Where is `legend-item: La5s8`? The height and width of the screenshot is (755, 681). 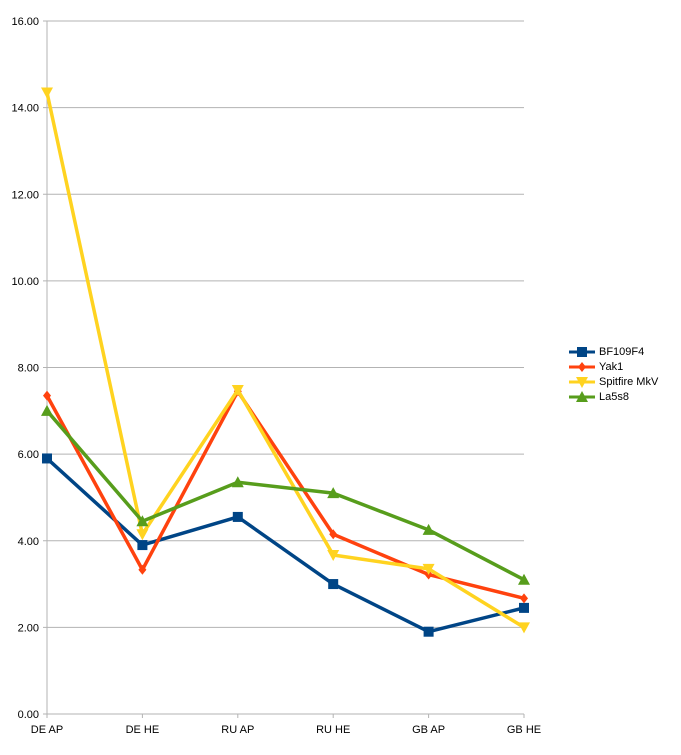
legend-item: La5s8 is located at coordinates (612, 396).